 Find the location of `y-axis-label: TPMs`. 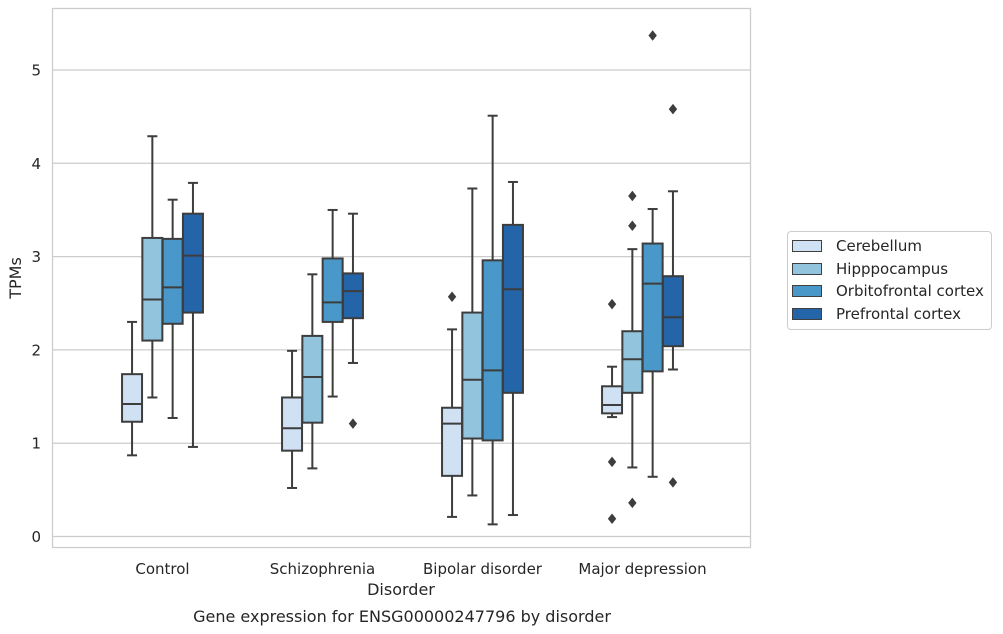

y-axis-label: TPMs is located at coordinates (15, 278).